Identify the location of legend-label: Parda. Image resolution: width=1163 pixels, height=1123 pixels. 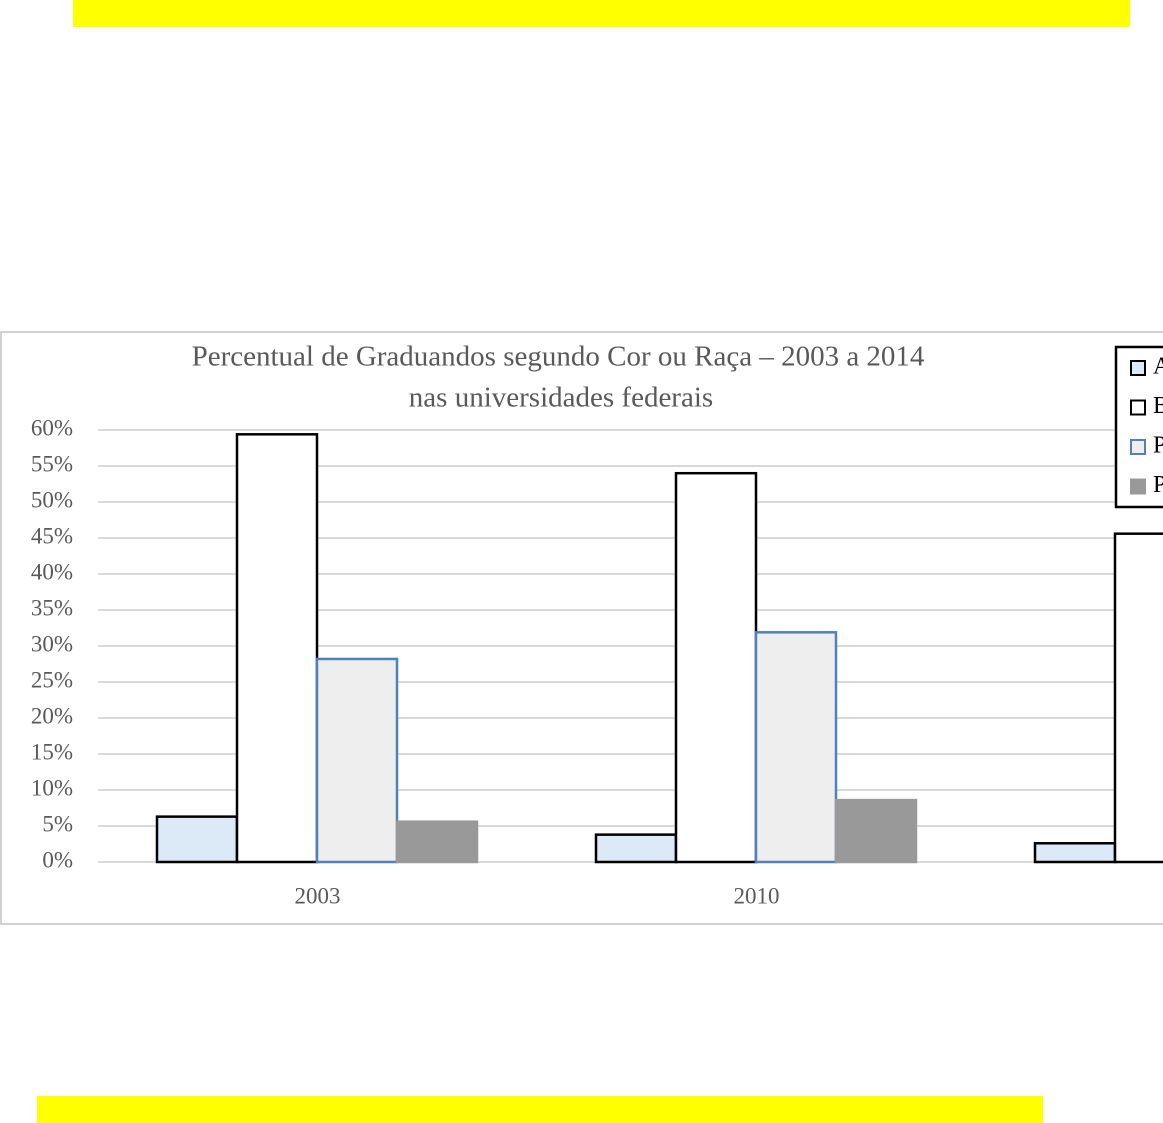
(1158, 446).